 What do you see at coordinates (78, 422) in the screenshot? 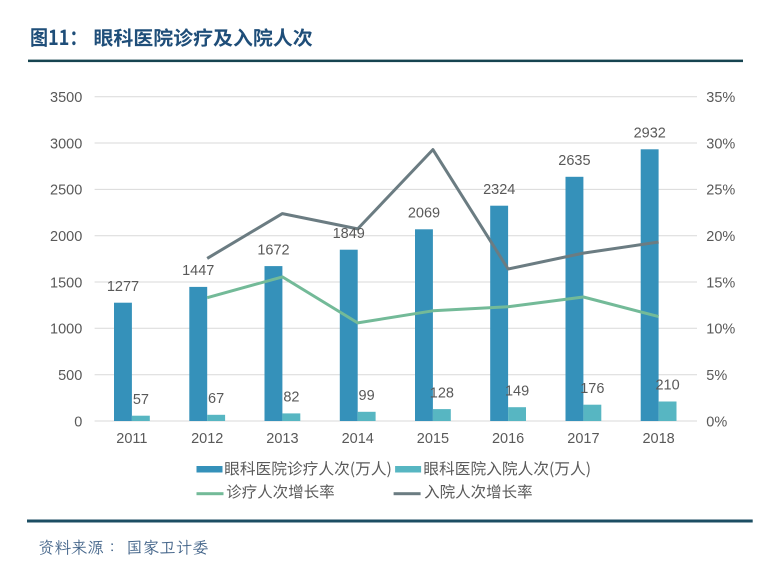
I see `svg-text: 0` at bounding box center [78, 422].